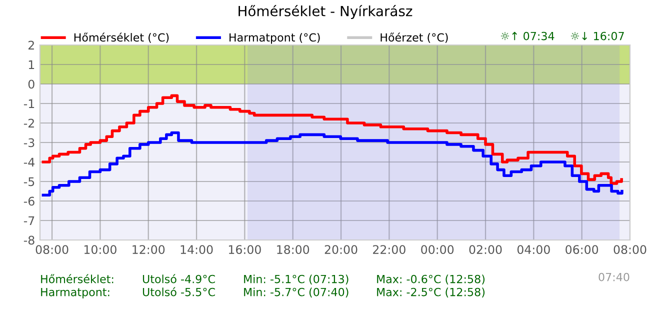 The height and width of the screenshot is (320, 650). I want to click on text: ☼↓ 16:07, so click(597, 36).